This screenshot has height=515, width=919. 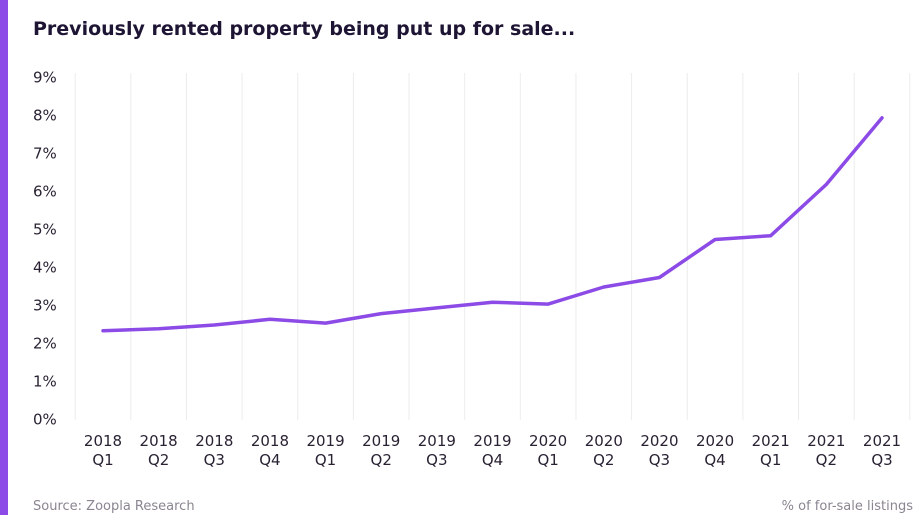 What do you see at coordinates (715, 450) in the screenshot?
I see `x-tick-label: 2020 Q4` at bounding box center [715, 450].